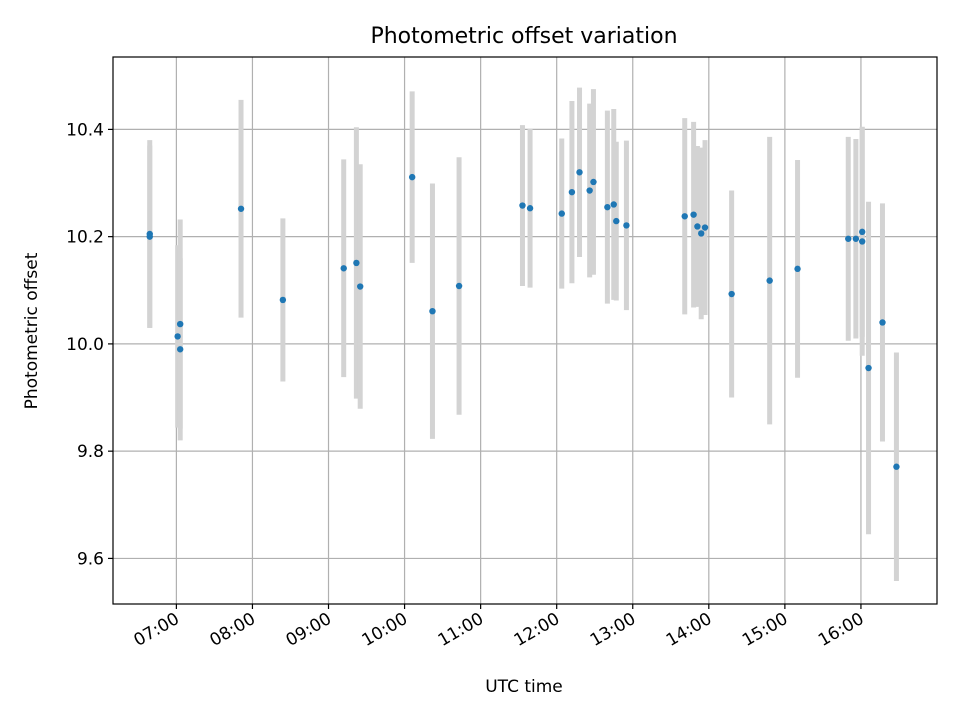 The height and width of the screenshot is (720, 960). Describe the element at coordinates (461, 630) in the screenshot. I see `x-tick-label: 11:00` at that location.